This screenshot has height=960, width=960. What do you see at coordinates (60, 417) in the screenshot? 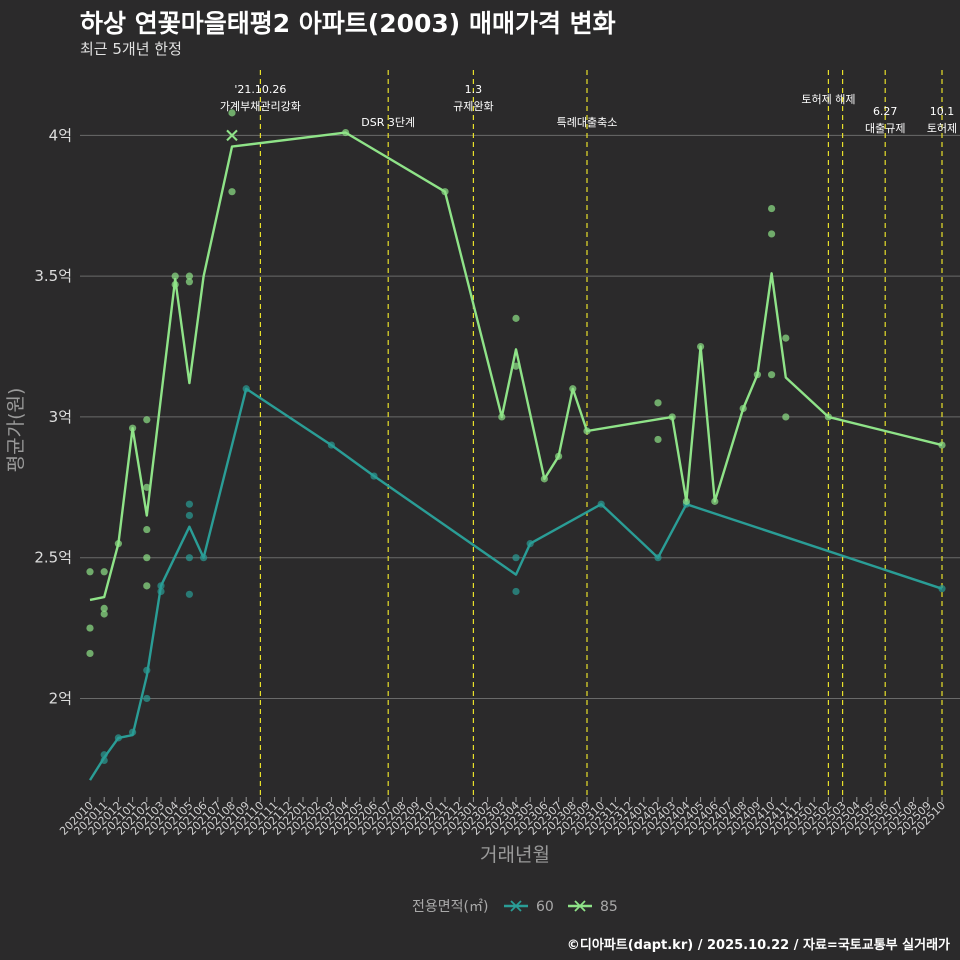
I see `y-tick-label: 3억` at bounding box center [60, 417].